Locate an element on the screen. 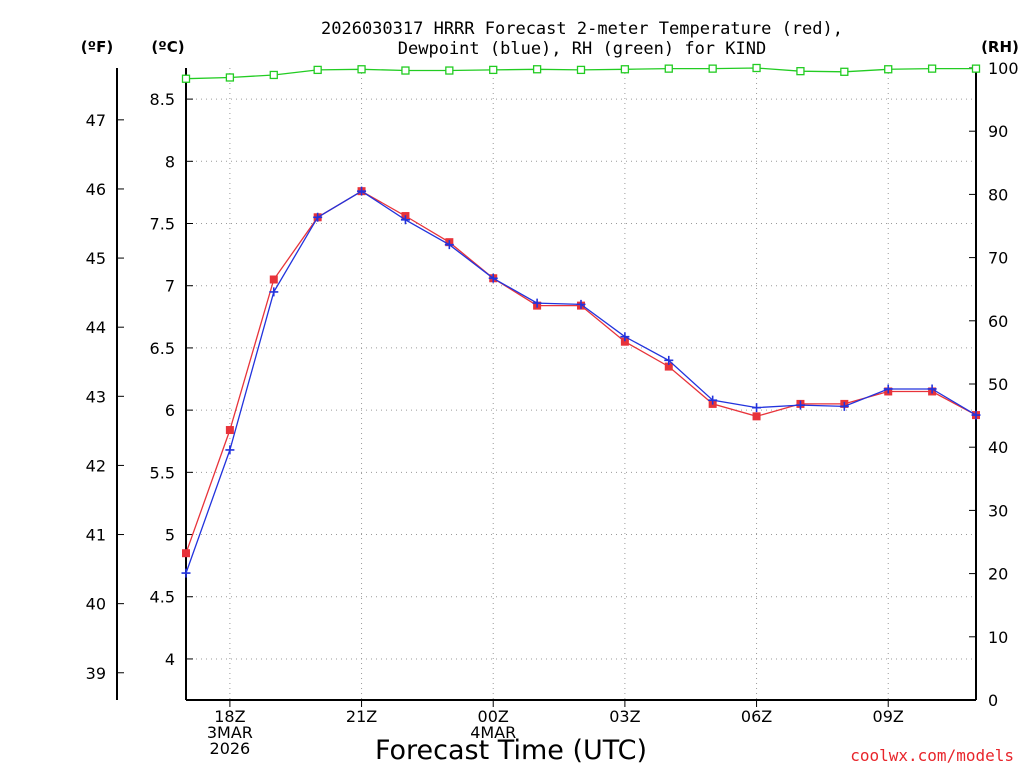 This screenshot has width=1024, height=768. rh-tick-label: 80 is located at coordinates (998, 194).